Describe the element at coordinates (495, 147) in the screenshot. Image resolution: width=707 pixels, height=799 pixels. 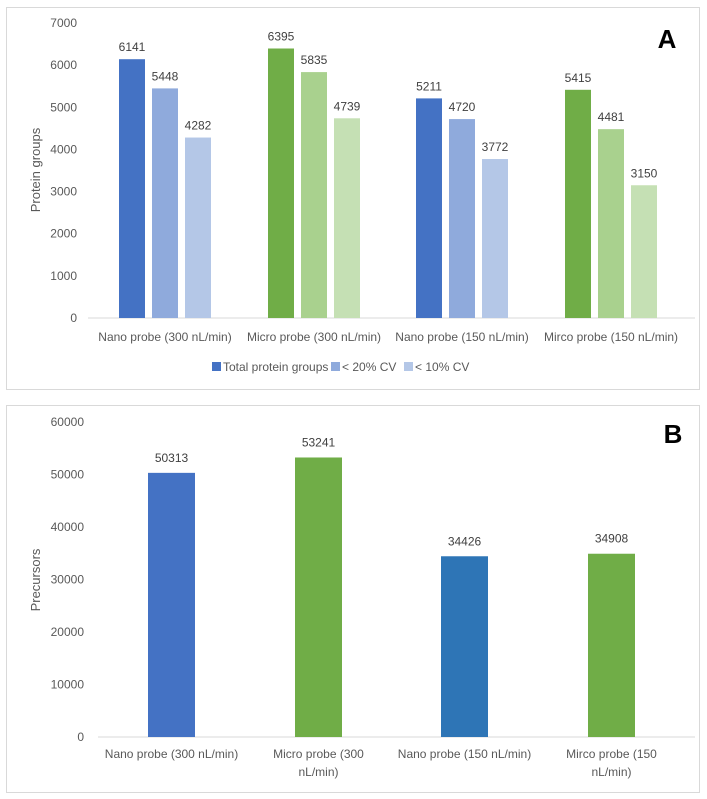
I see `data-label: 3772` at that location.